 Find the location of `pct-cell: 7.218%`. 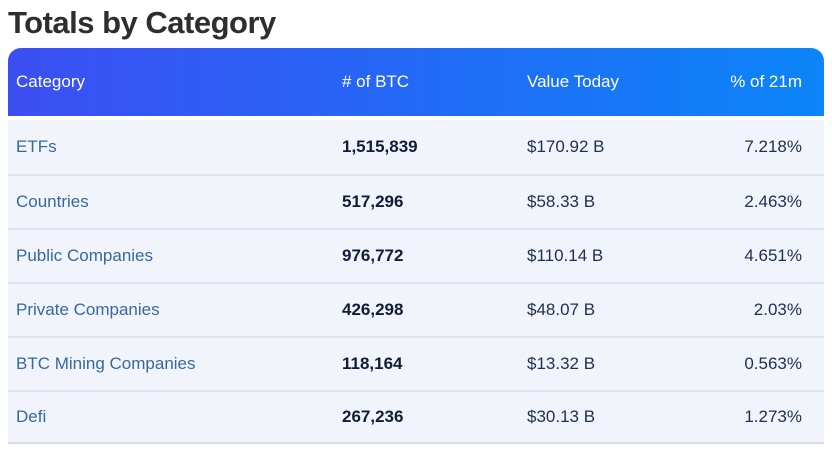

pct-cell: 7.218% is located at coordinates (773, 146).